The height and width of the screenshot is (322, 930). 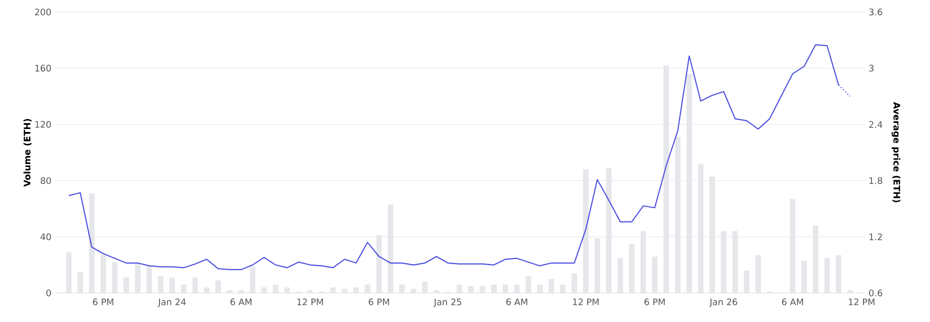 What do you see at coordinates (876, 236) in the screenshot?
I see `y2-tick-label: 1.2` at bounding box center [876, 236].